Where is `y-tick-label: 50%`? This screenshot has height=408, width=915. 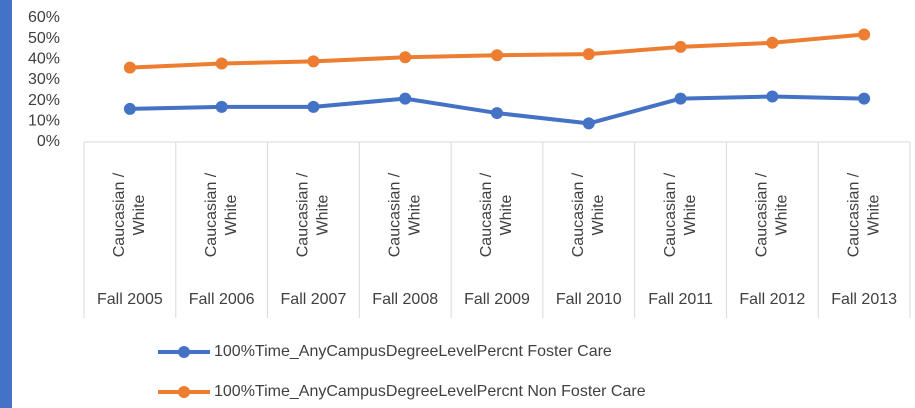 y-tick-label: 50% is located at coordinates (44, 38).